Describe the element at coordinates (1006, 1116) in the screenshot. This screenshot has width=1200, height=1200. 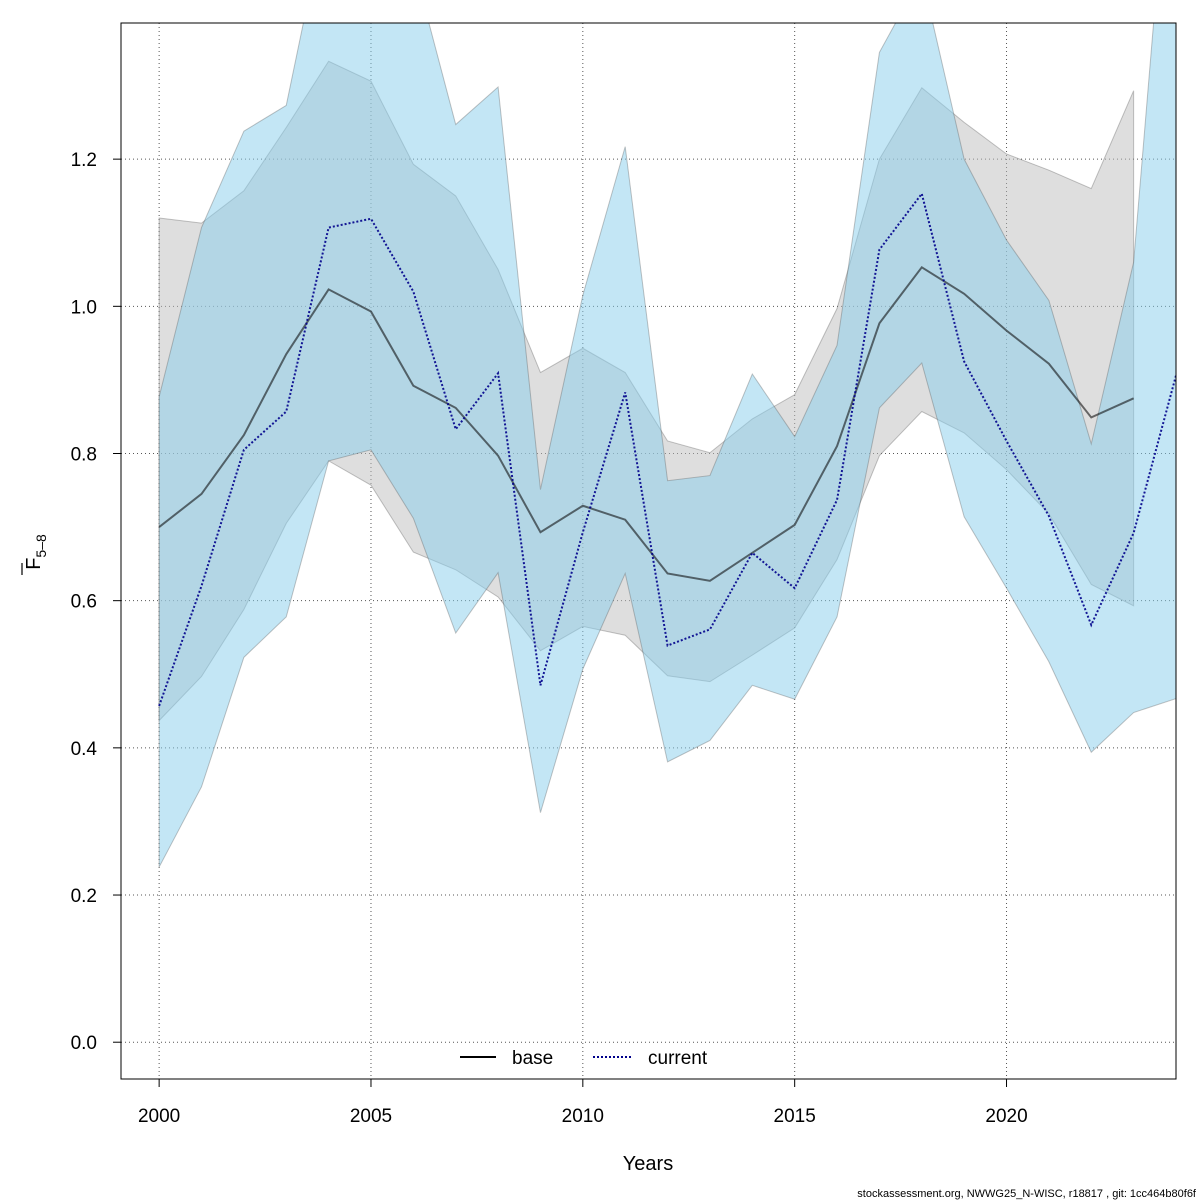
I see `x-tick-label-2020: 2020` at that location.